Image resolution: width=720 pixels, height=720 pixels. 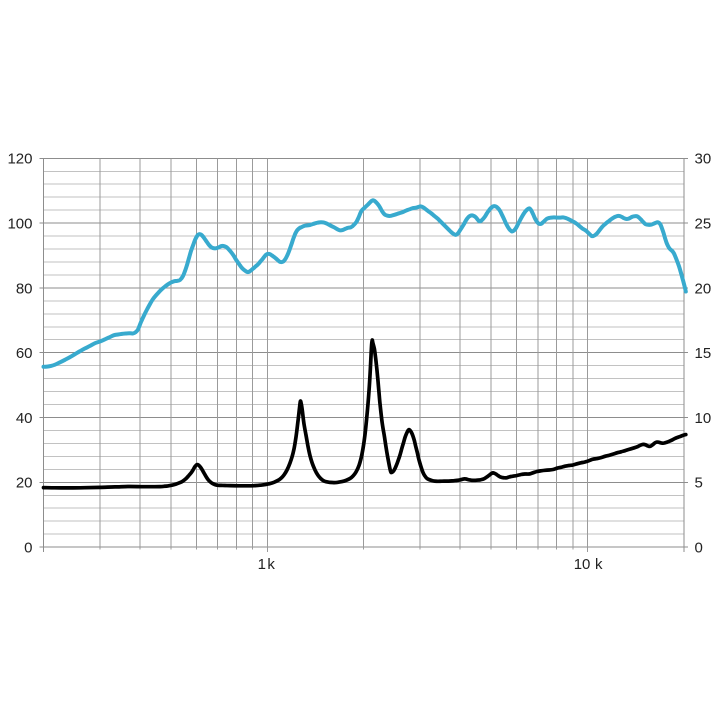 I want to click on svg-text: 5, so click(x=699, y=483).